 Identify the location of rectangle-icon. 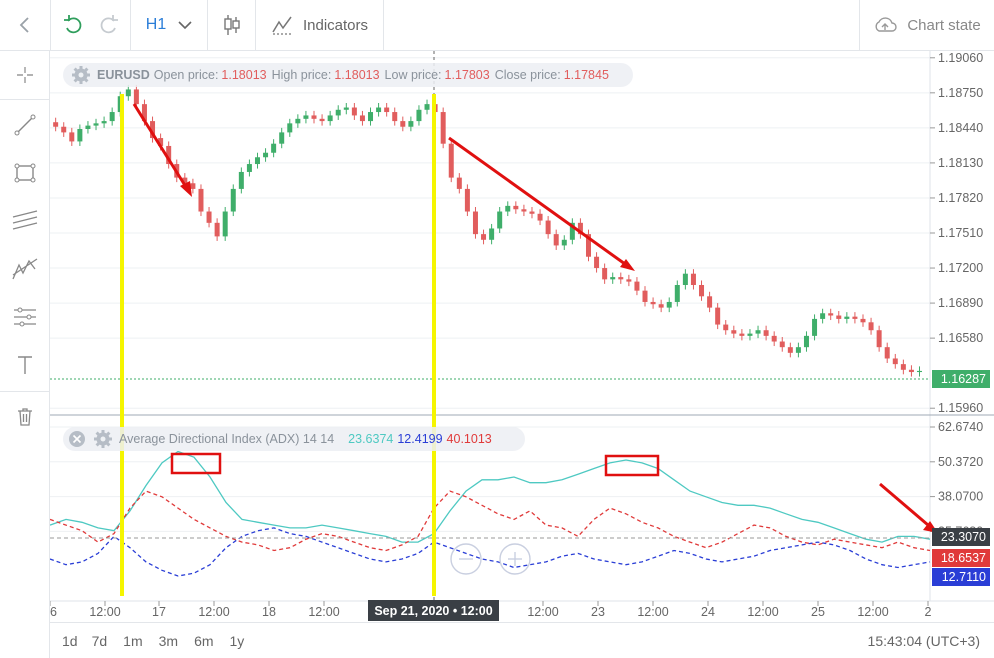
(25, 173).